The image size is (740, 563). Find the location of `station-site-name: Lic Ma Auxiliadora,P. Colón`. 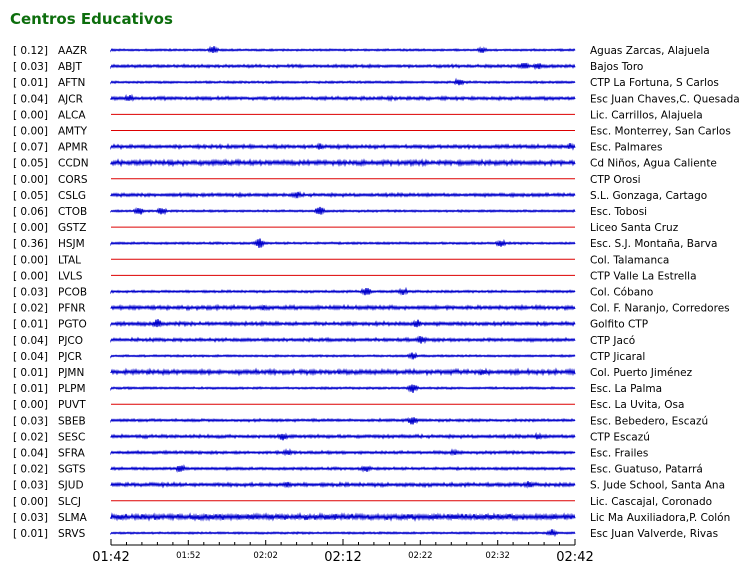

station-site-name: Lic Ma Auxiliadora,P. Colón is located at coordinates (660, 518).